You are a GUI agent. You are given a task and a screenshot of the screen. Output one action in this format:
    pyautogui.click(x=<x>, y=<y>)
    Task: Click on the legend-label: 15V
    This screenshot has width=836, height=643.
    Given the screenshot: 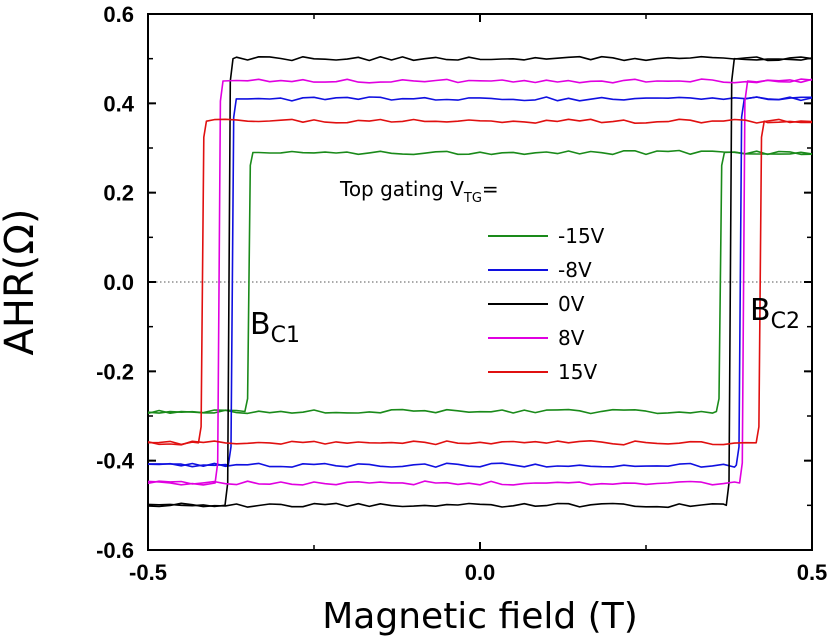 What is the action you would take?
    pyautogui.click(x=577, y=372)
    